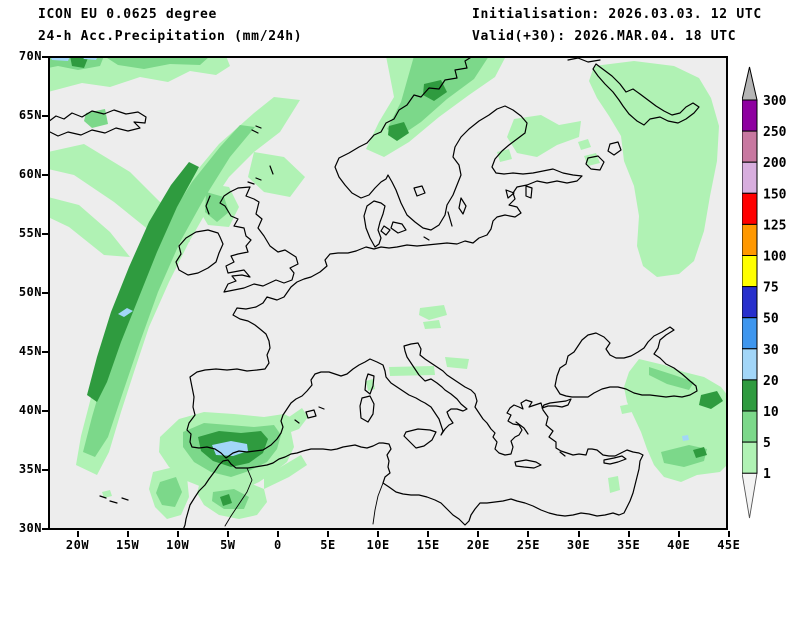  Describe the element at coordinates (30, 56) in the screenshot. I see `lat-tick-label: 70N` at that location.